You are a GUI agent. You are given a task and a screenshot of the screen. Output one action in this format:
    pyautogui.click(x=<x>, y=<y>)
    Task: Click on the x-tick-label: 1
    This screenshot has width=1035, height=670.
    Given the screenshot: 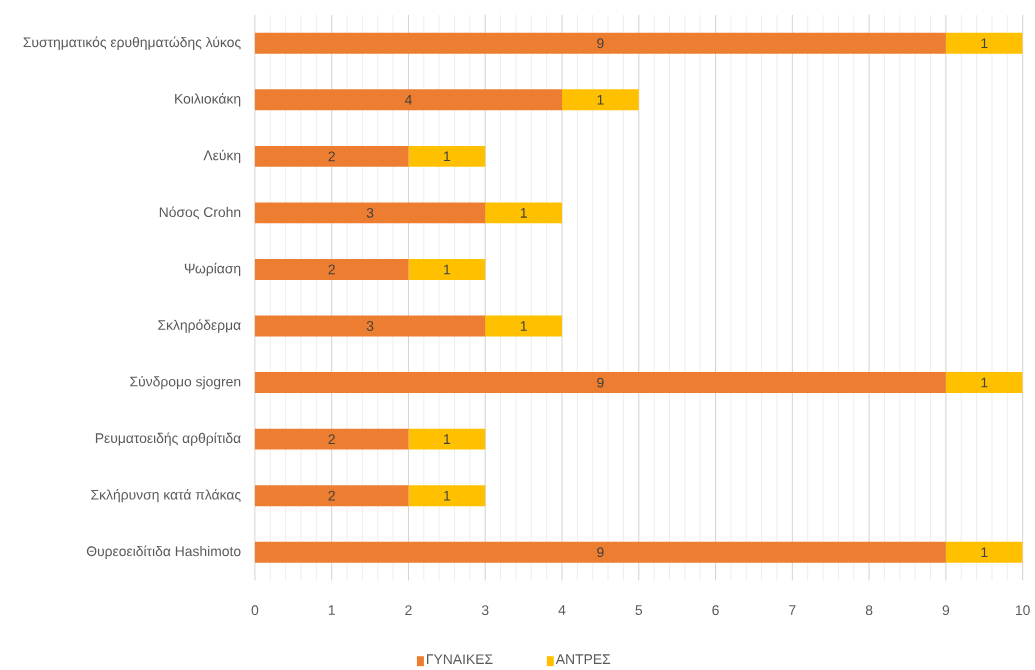 What is the action you would take?
    pyautogui.click(x=331, y=610)
    